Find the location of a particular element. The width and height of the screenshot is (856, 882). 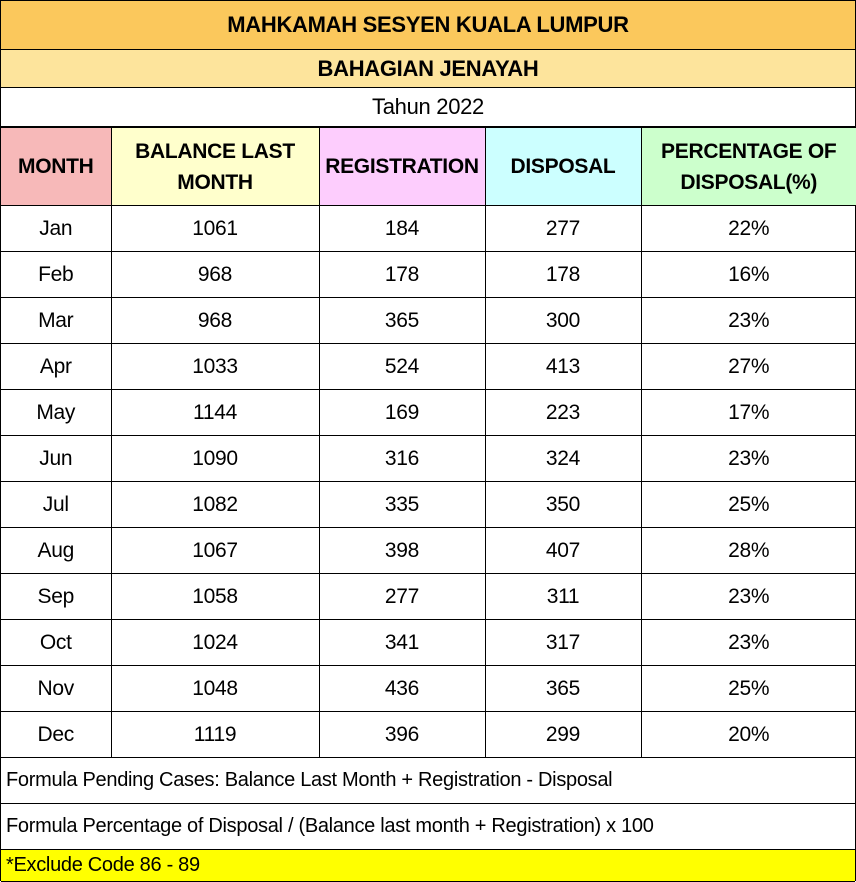

table-row: Jul 1082 335 350 25% is located at coordinates (428, 504).